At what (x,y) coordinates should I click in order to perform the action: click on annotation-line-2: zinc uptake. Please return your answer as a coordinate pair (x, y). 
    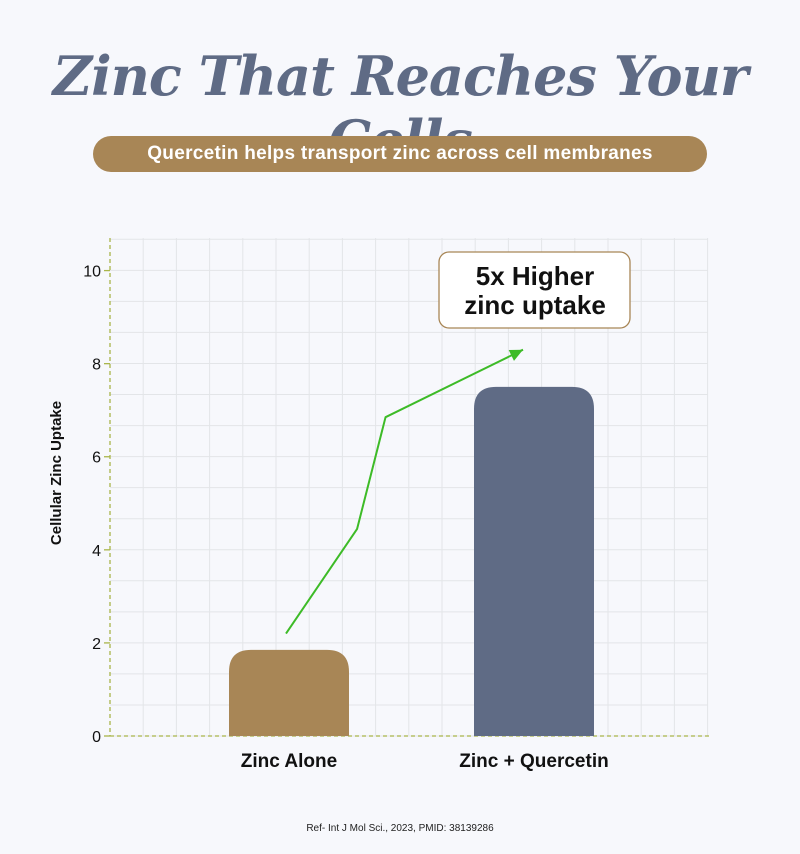
    Looking at the image, I should click on (535, 305).